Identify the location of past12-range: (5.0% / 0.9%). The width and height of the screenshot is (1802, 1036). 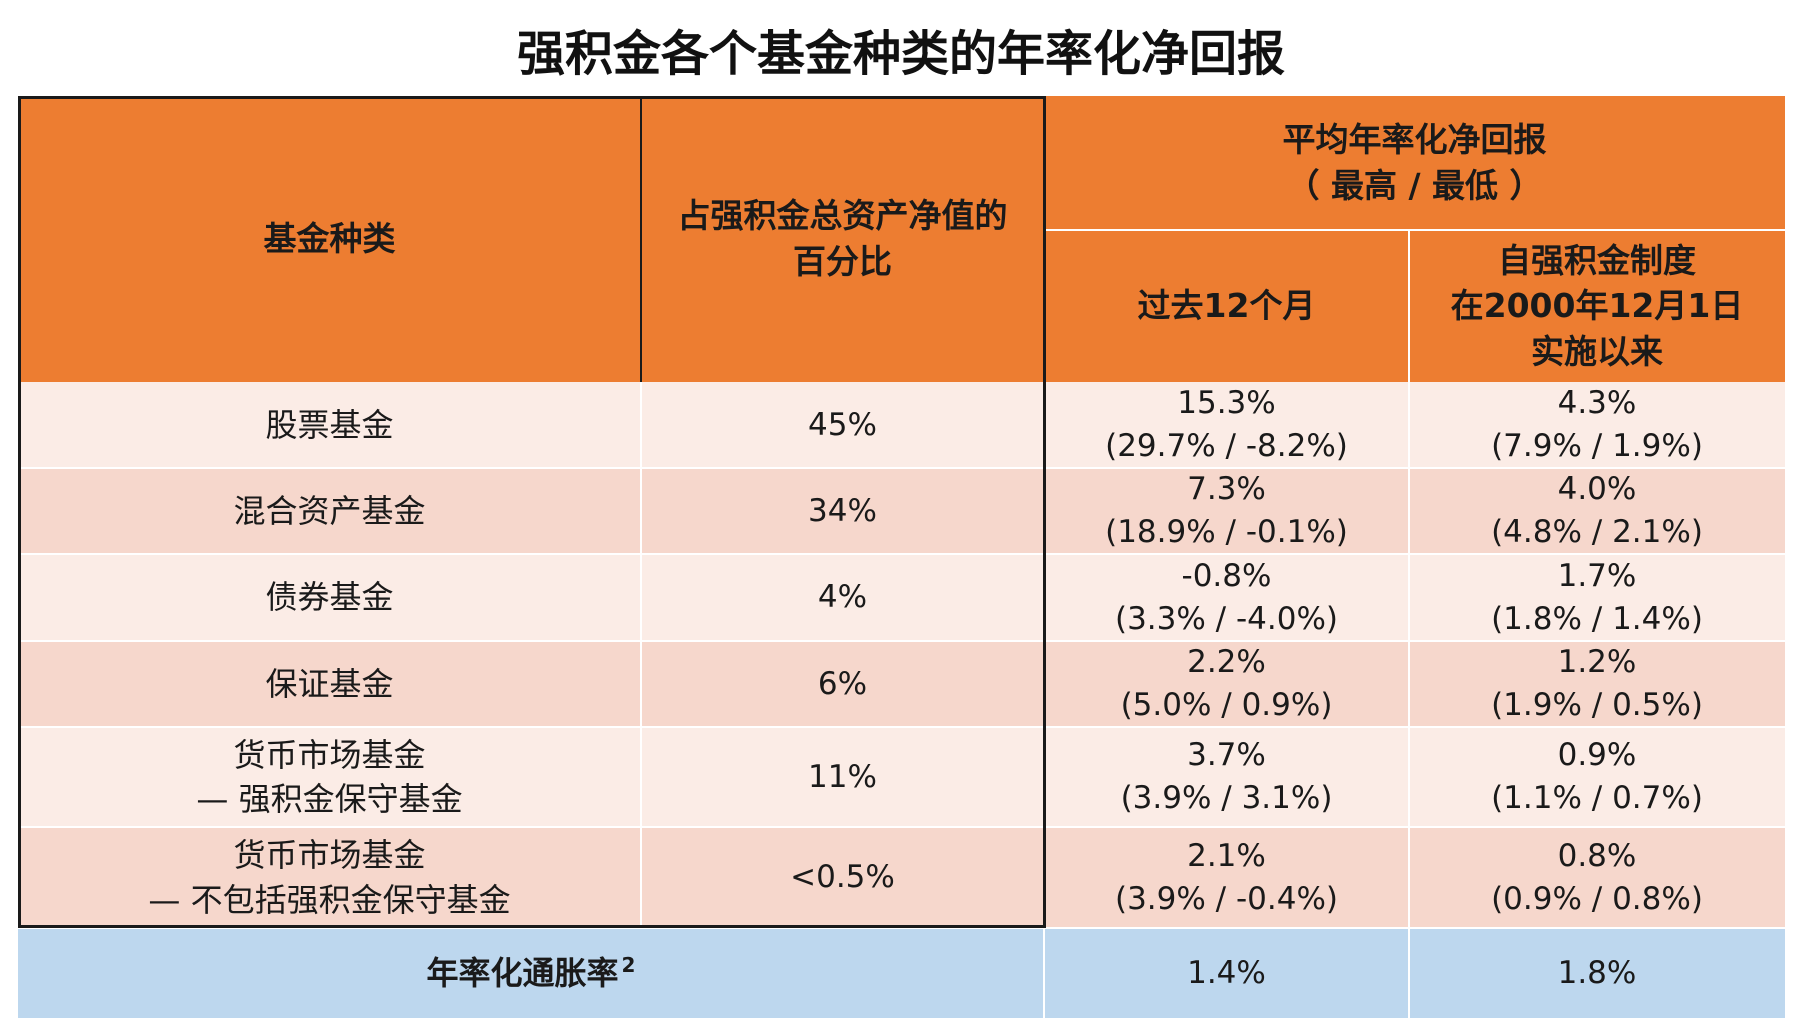
(1226, 705).